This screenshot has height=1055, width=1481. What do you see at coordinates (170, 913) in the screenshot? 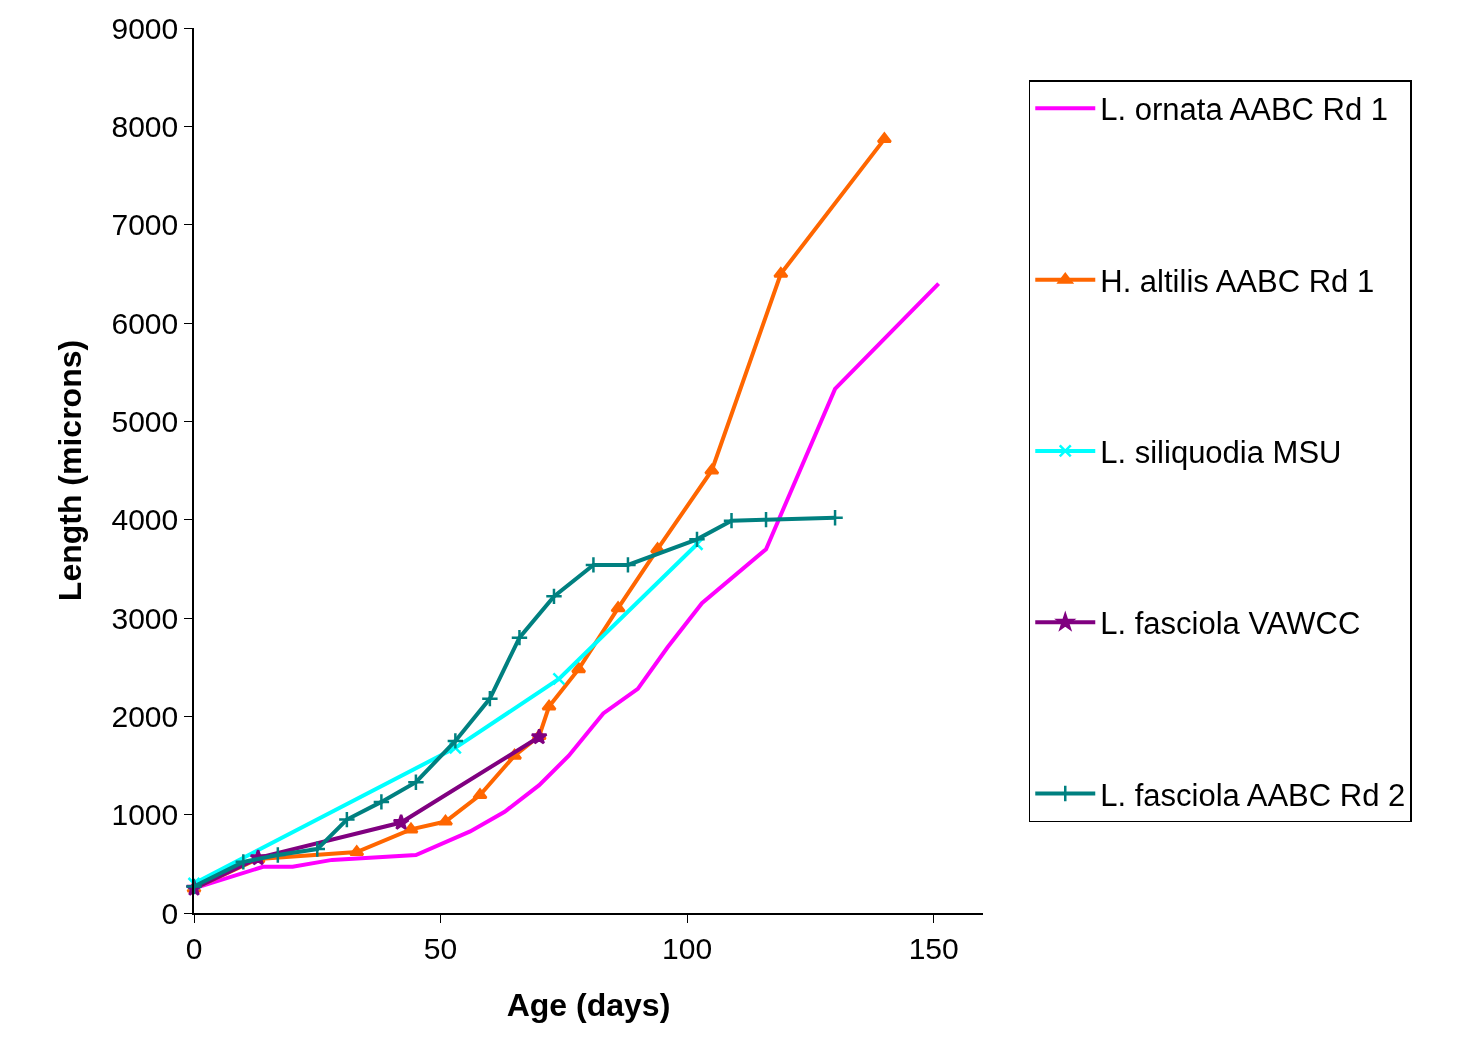
I see `y-tick-label: 0` at bounding box center [170, 913].